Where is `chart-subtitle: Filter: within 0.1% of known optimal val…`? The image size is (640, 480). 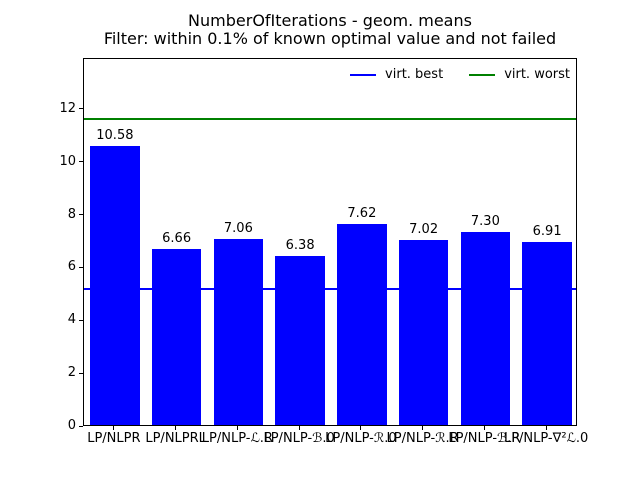 chart-subtitle: Filter: within 0.1% of known optimal val… is located at coordinates (330, 38).